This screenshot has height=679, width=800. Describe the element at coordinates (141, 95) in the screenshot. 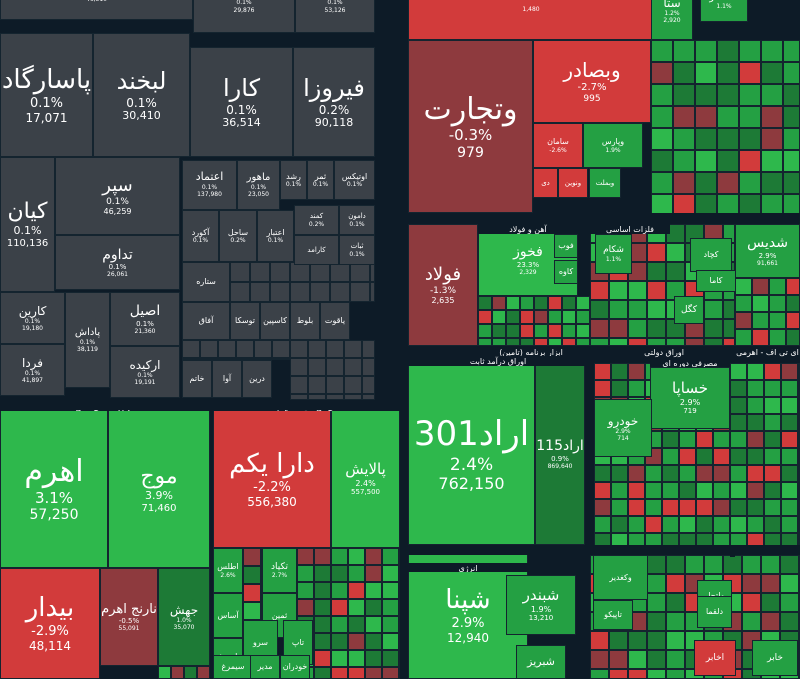

I see `tile-لبخند: لبخند 0.1% 30,410` at that location.